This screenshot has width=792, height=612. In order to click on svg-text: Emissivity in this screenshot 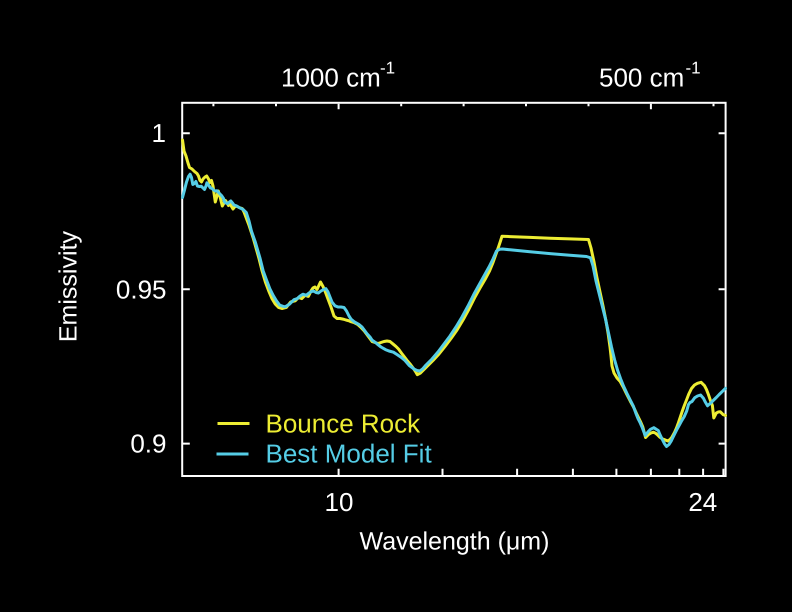, I will do `click(69, 287)`.